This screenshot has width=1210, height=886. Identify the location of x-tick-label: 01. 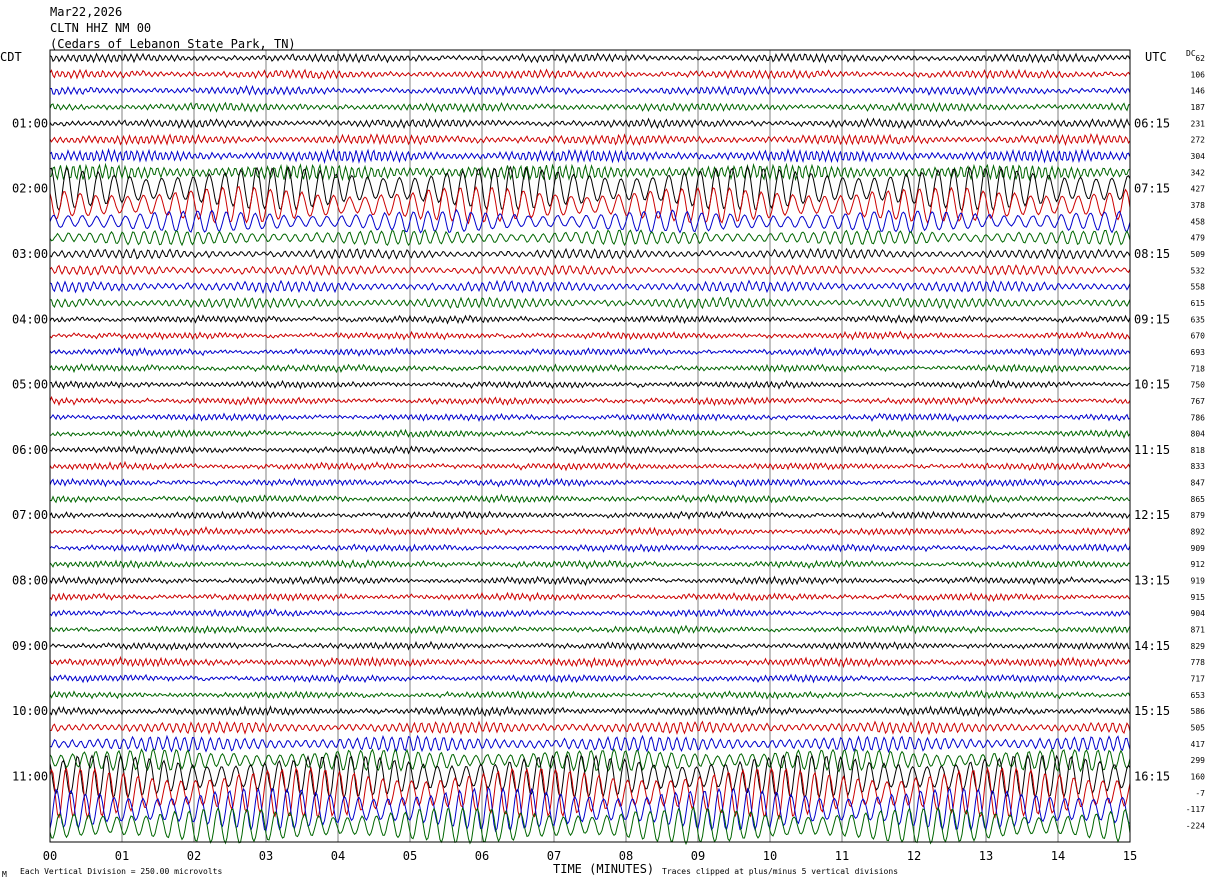
(122, 856).